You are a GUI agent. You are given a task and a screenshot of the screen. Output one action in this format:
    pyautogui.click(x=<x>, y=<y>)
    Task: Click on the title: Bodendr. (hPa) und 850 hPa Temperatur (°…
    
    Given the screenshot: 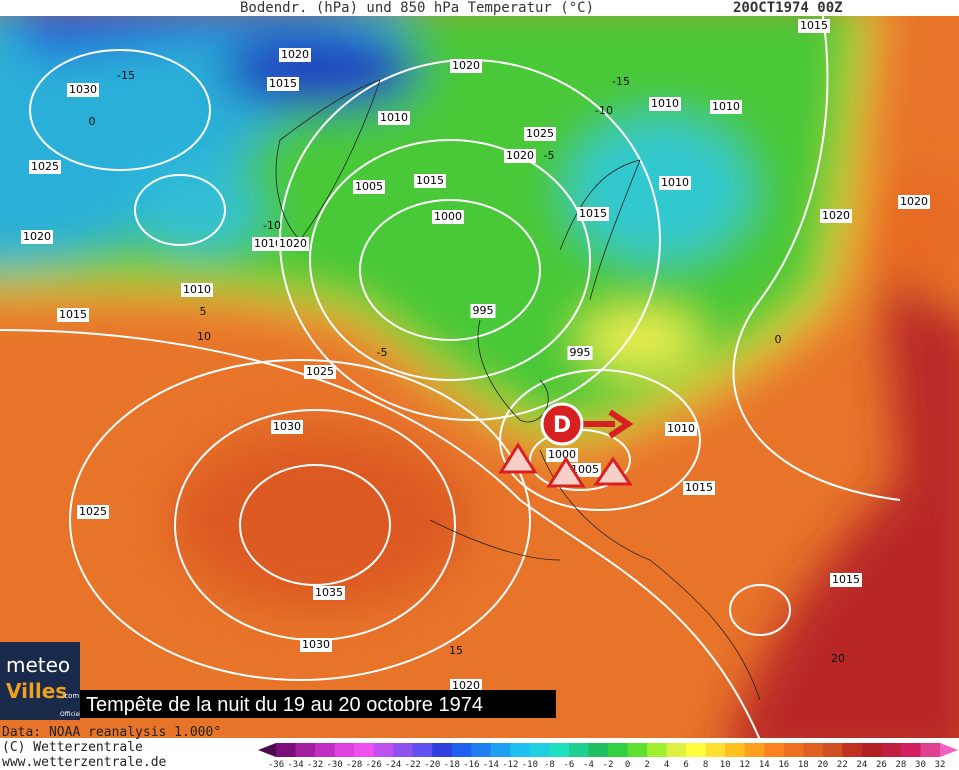 What is the action you would take?
    pyautogui.click(x=417, y=8)
    